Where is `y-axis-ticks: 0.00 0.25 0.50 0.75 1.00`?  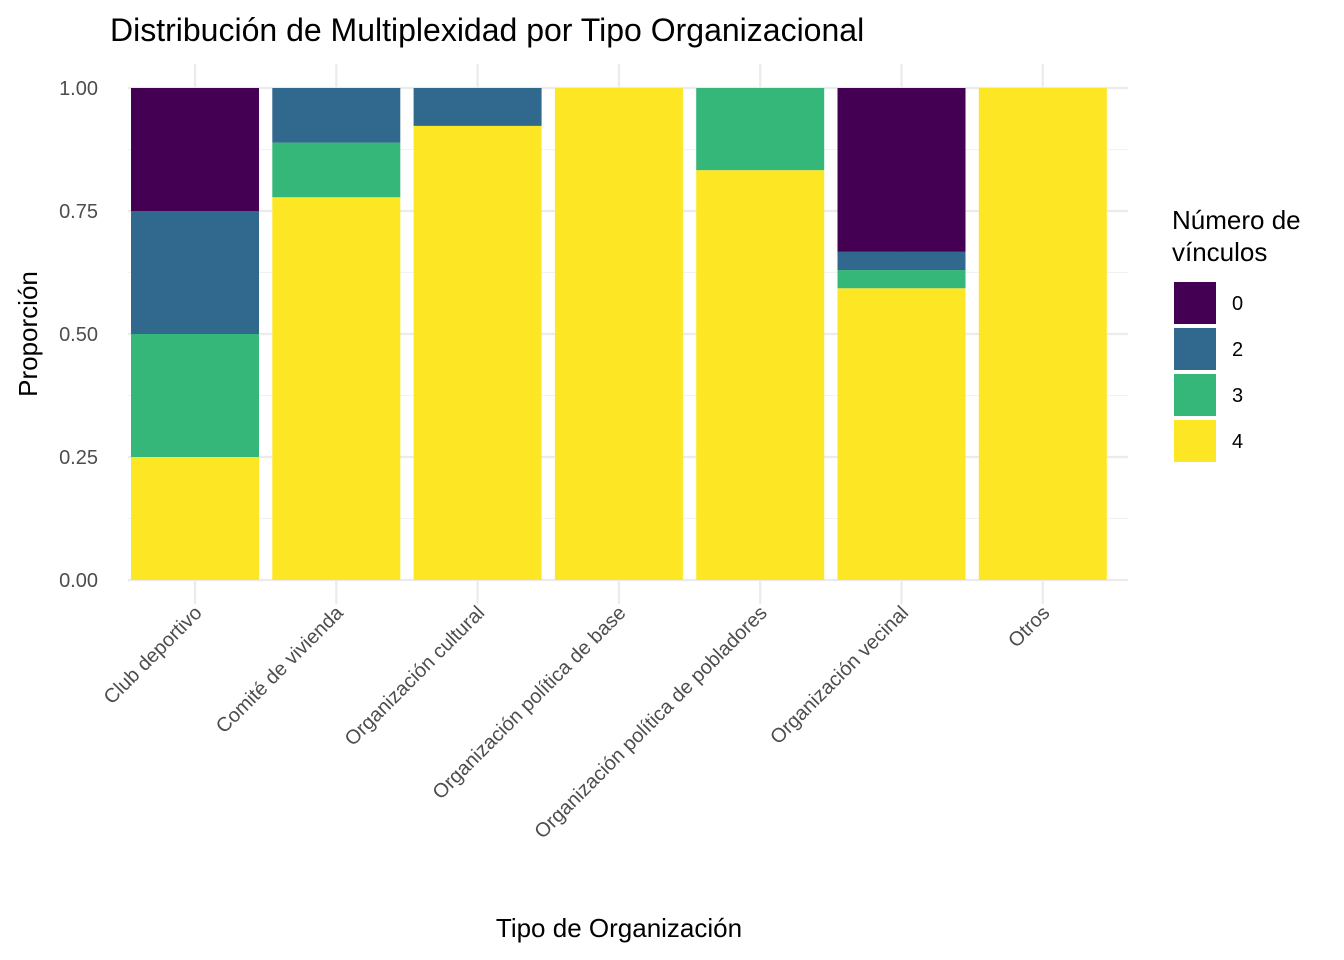 y-axis-ticks: 0.00 0.25 0.50 0.75 1.00 is located at coordinates (78, 335).